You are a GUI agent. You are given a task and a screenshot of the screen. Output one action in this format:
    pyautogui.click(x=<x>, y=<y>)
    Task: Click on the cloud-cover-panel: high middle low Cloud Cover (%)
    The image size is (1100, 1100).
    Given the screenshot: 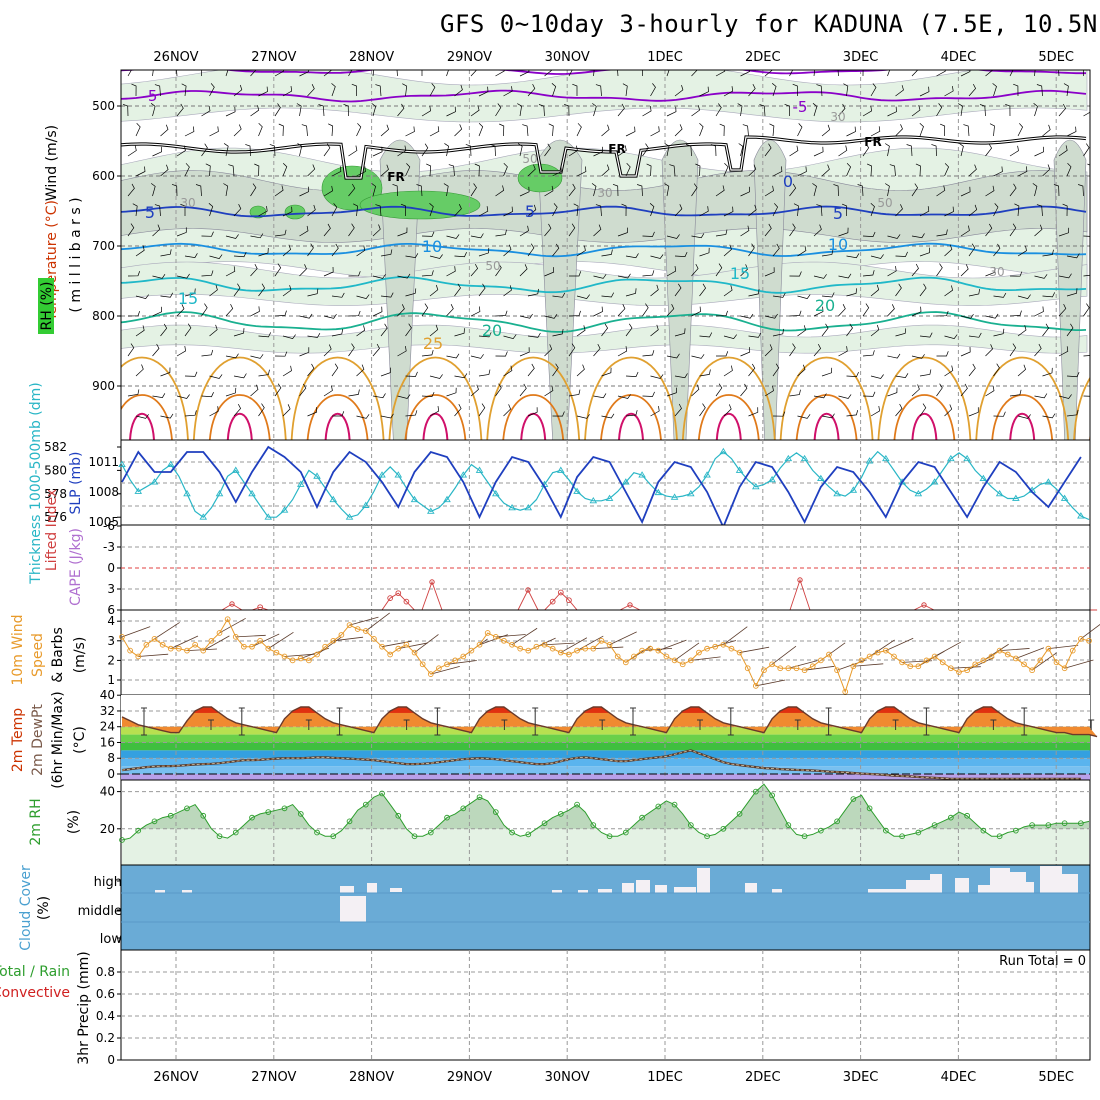 What is the action you would take?
    pyautogui.click(x=554, y=907)
    